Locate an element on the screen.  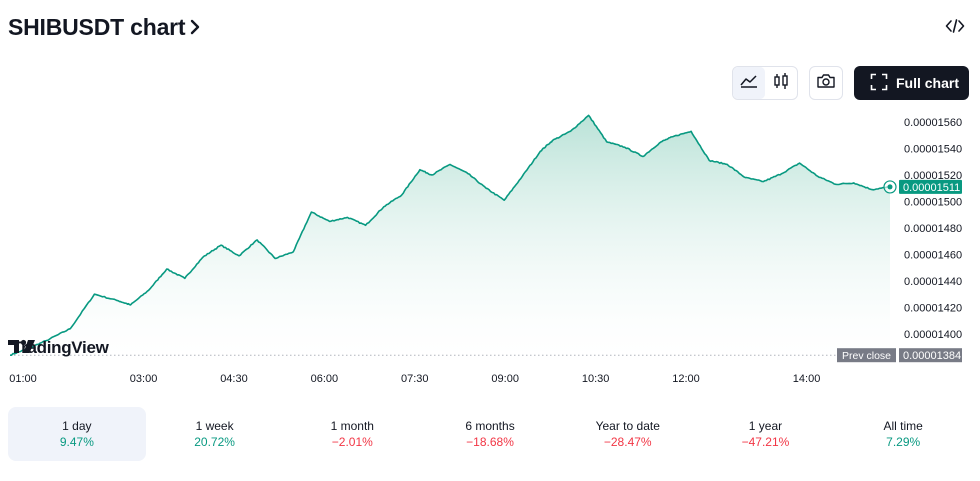
x-tick-label: 01:00 is located at coordinates (23, 379).